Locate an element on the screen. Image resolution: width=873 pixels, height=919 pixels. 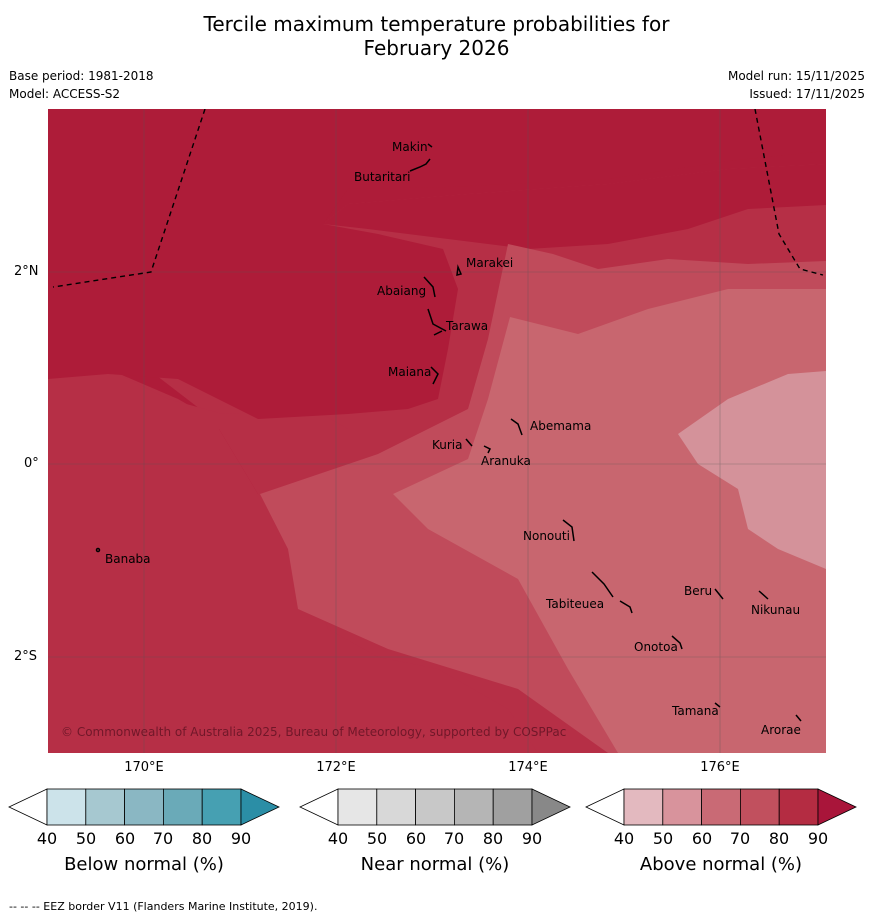
island-abemama: Abemama is located at coordinates (560, 426).